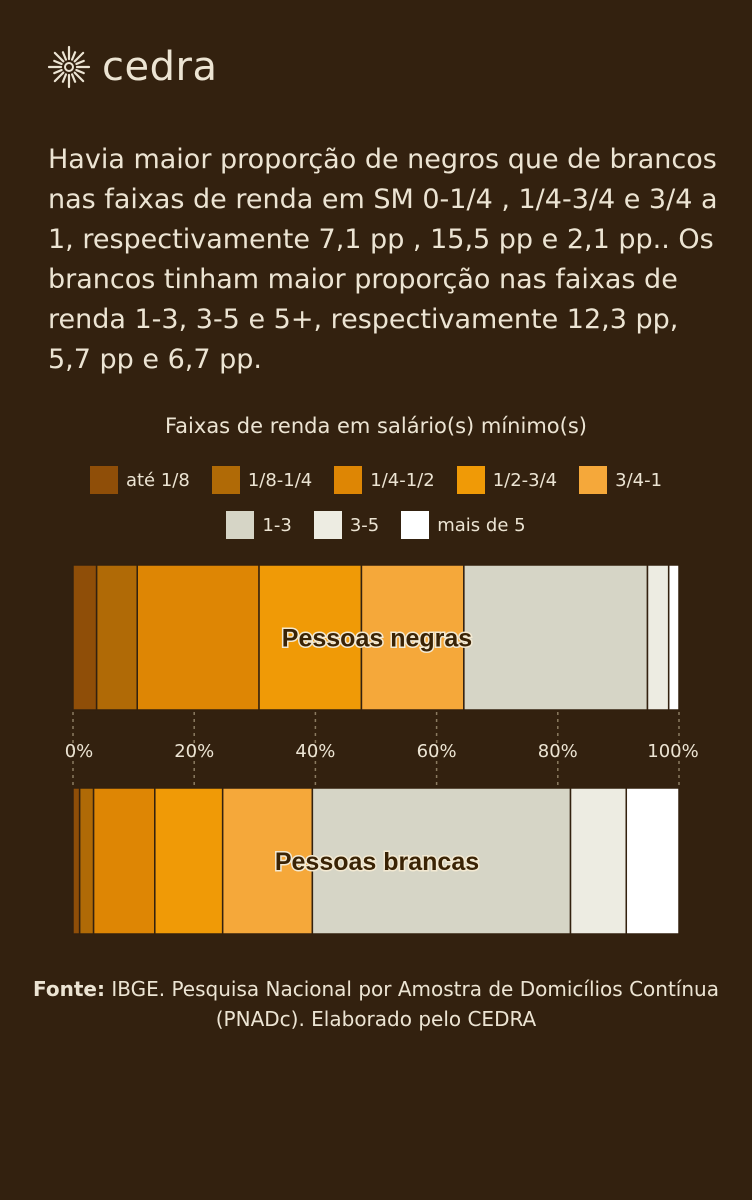 This screenshot has width=752, height=1200. I want to click on legend-item: 1/8-1/4, so click(262, 480).